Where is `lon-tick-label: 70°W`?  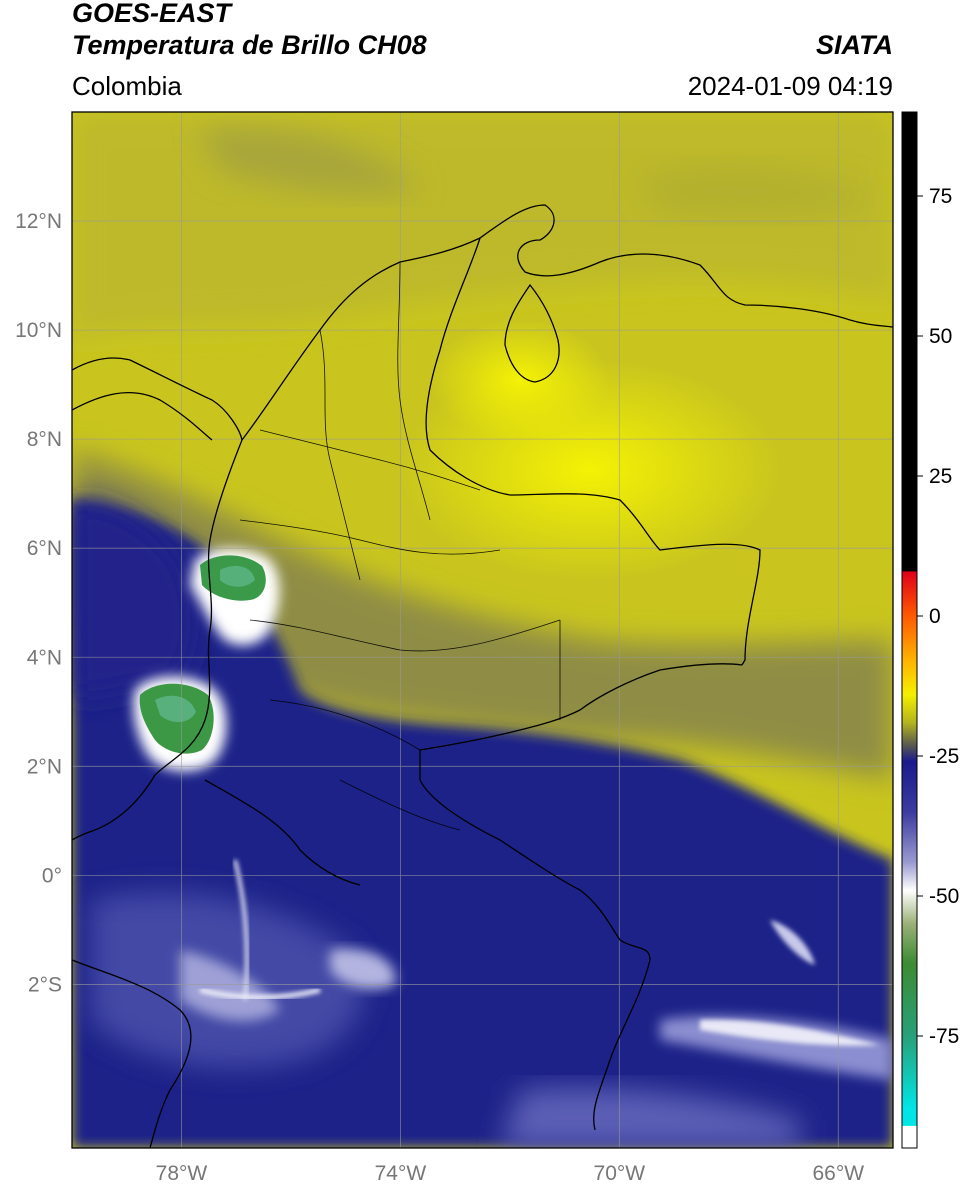
lon-tick-label: 70°W is located at coordinates (620, 1173).